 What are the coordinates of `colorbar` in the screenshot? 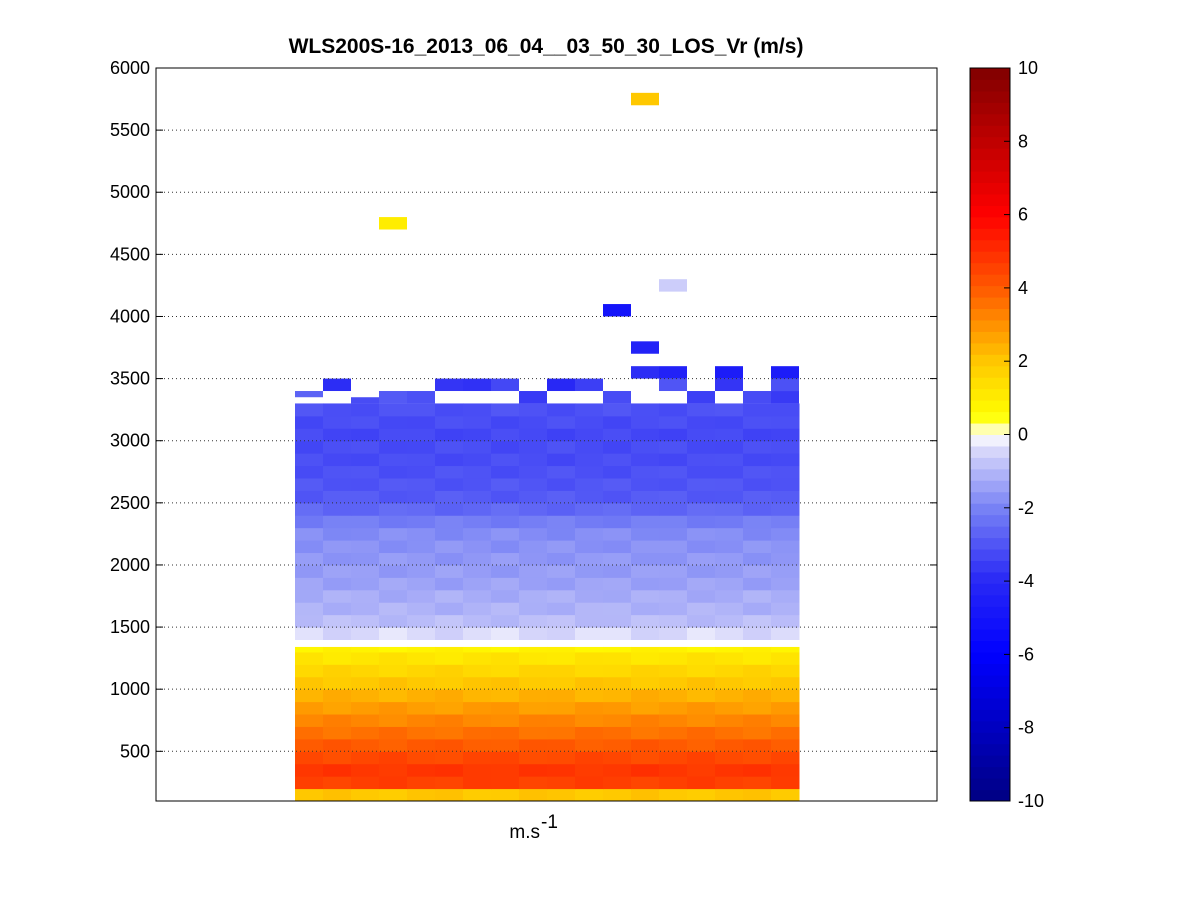 It's located at (990, 435).